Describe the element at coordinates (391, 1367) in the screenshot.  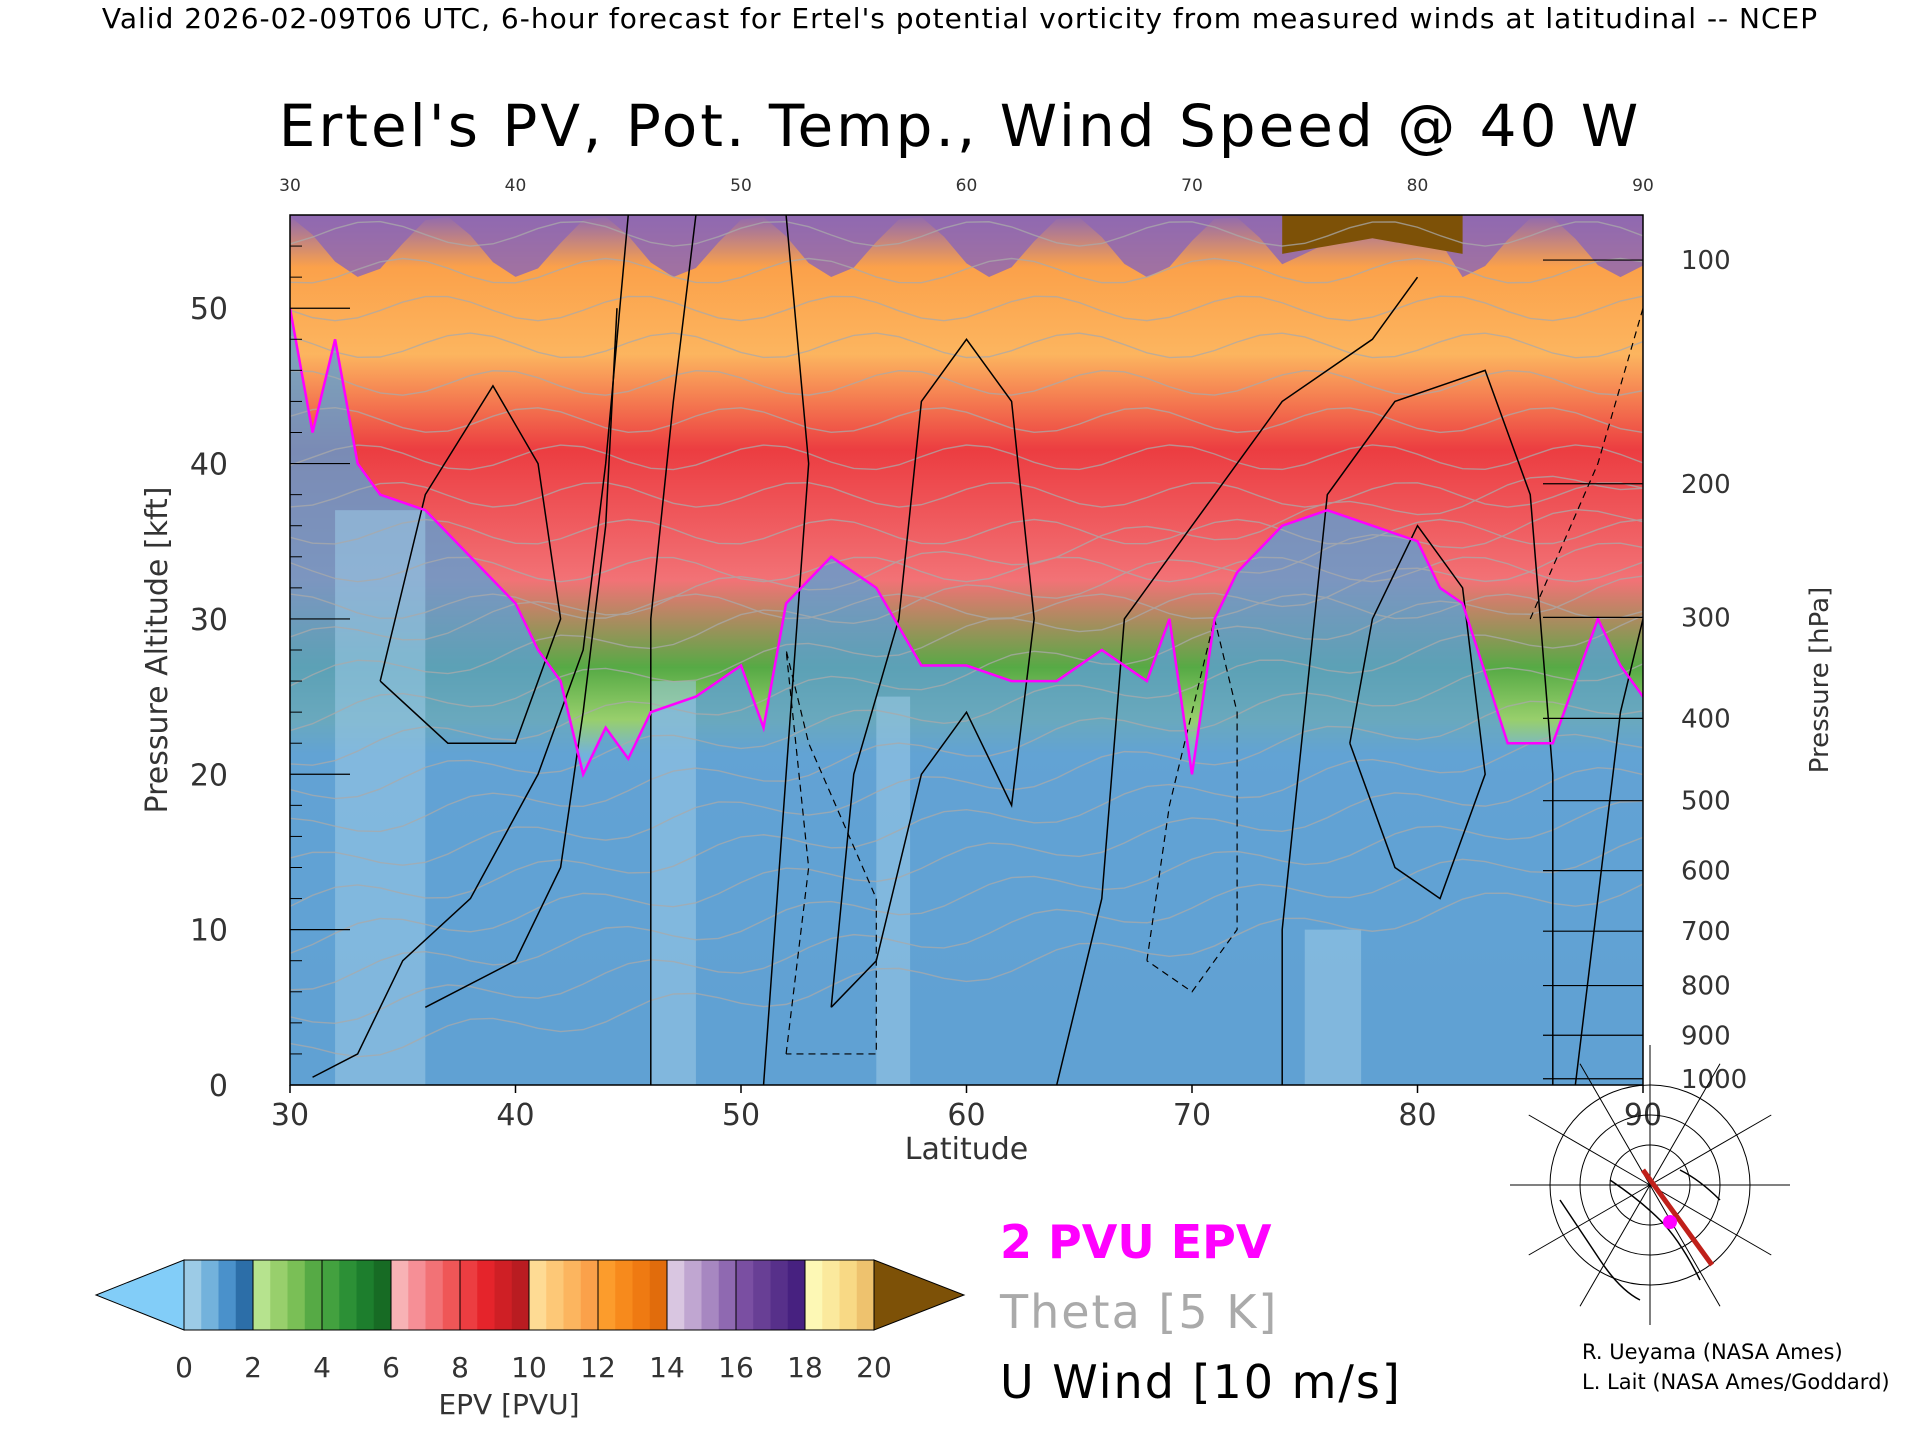
I see `colorbar-tick-label: 6` at that location.